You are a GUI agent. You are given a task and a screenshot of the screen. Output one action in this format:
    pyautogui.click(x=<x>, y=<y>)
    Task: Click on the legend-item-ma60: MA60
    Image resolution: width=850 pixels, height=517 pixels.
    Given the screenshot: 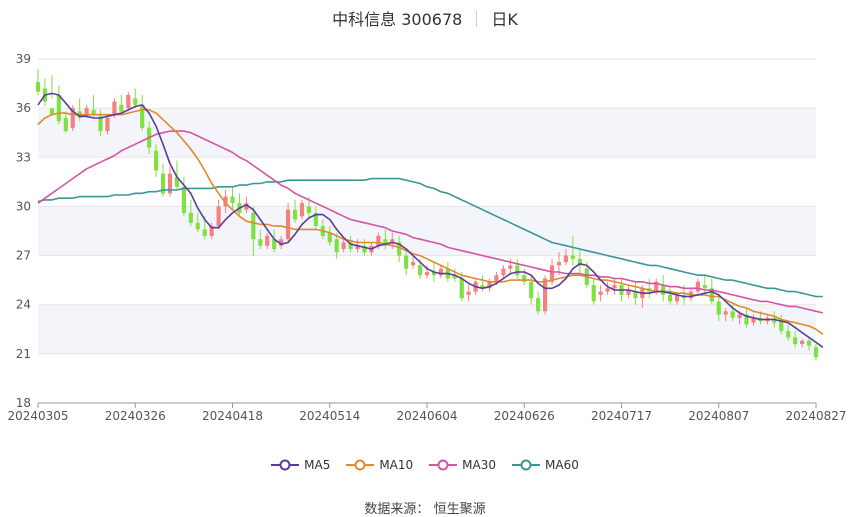 What is the action you would take?
    pyautogui.click(x=545, y=465)
    